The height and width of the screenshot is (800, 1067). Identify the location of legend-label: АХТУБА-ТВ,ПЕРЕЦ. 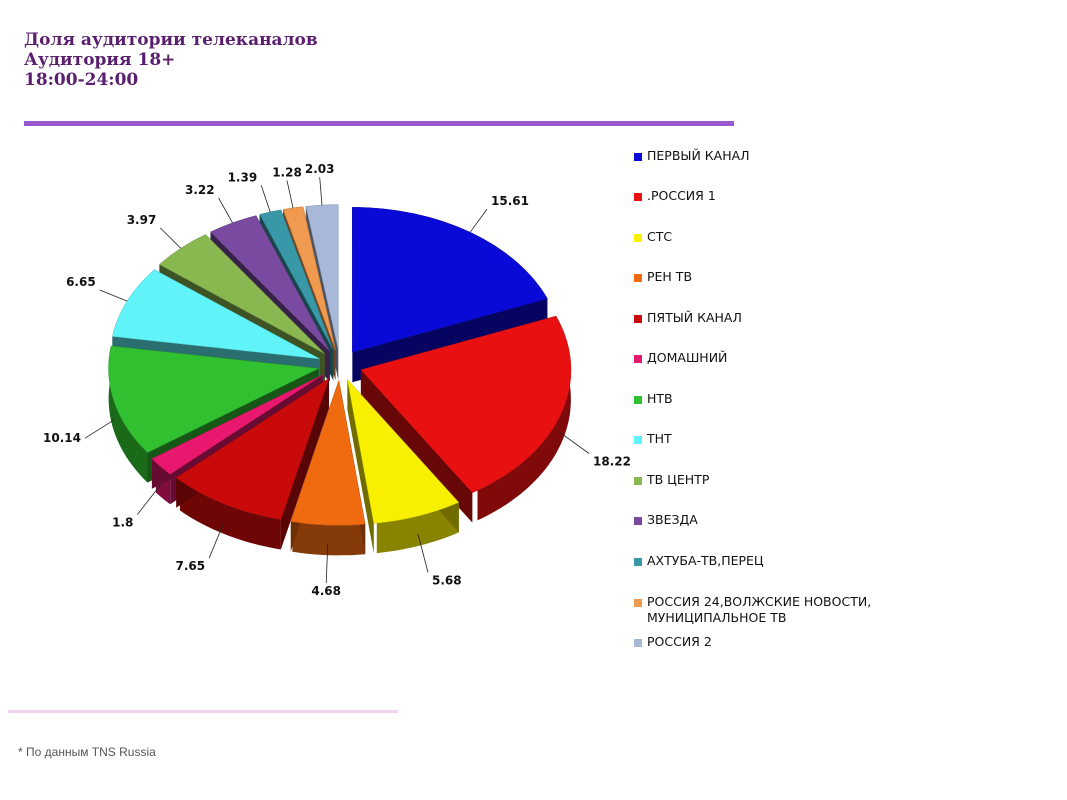
(705, 560).